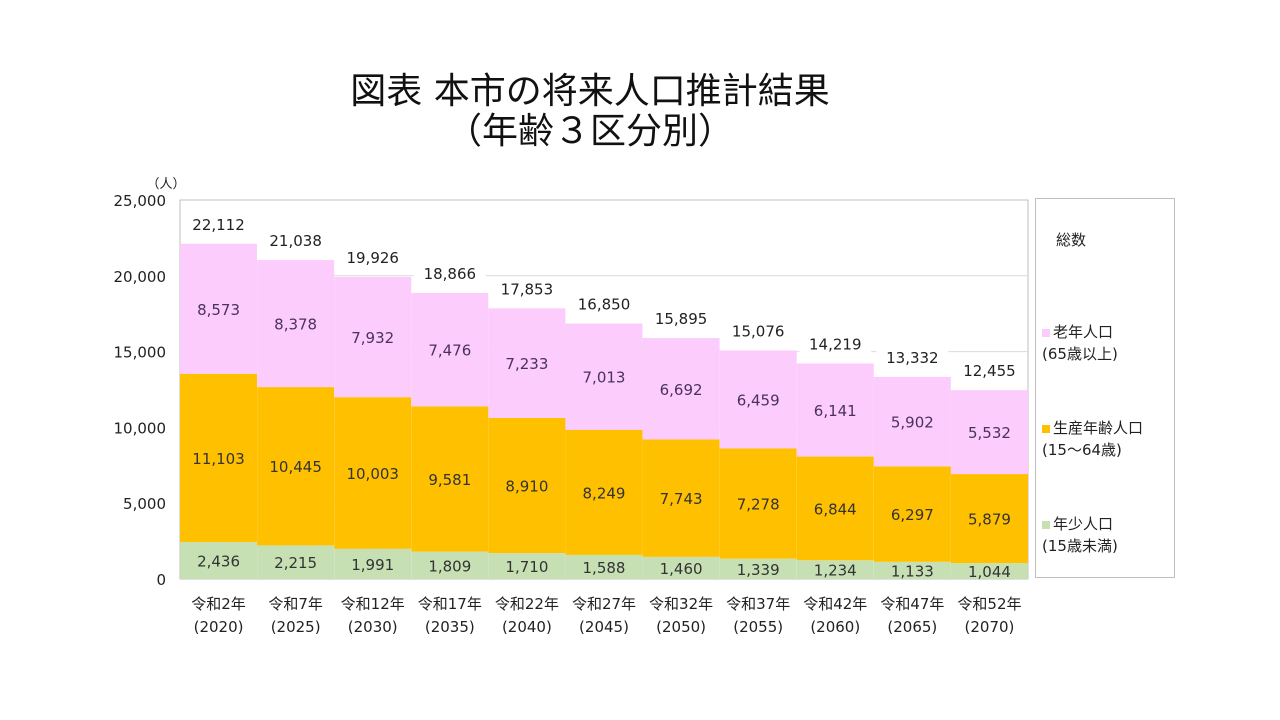 This screenshot has width=1280, height=720. Describe the element at coordinates (140, 428) in the screenshot. I see `y-tick-label: 10,000` at that location.